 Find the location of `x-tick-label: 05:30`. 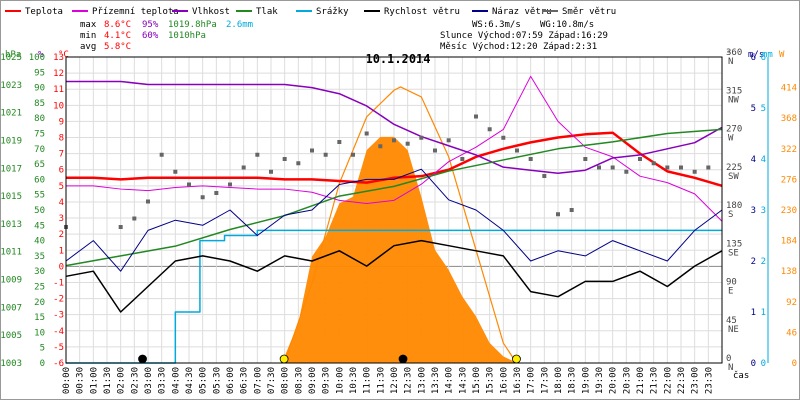

x-tick-label: 05:30 is located at coordinates (217, 380).